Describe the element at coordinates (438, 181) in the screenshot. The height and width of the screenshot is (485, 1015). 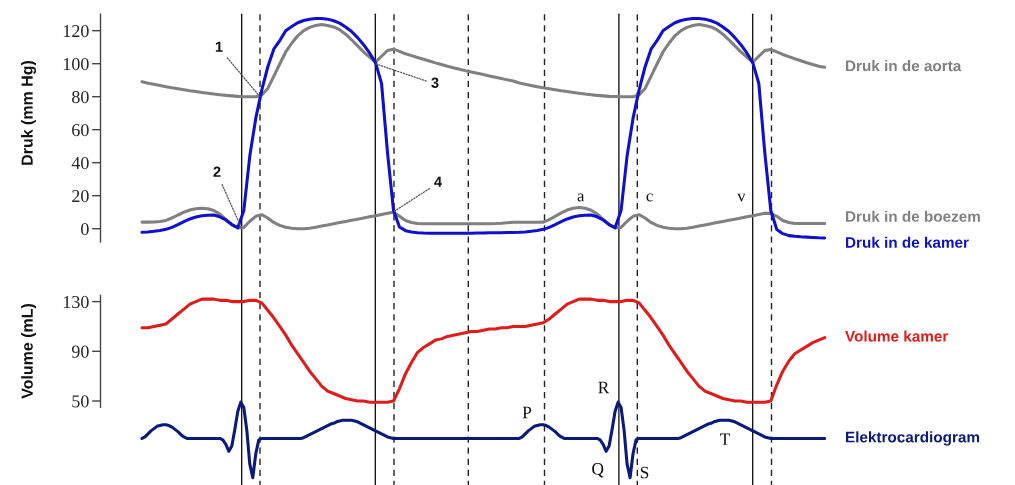
I see `annotation: 4` at that location.